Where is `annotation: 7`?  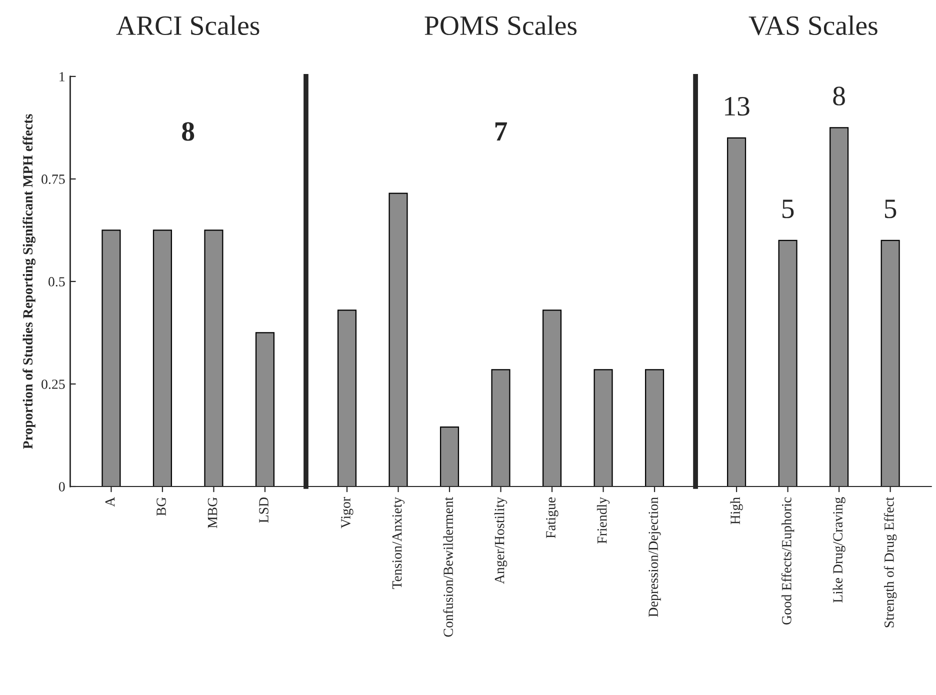
annotation: 7 is located at coordinates (501, 131).